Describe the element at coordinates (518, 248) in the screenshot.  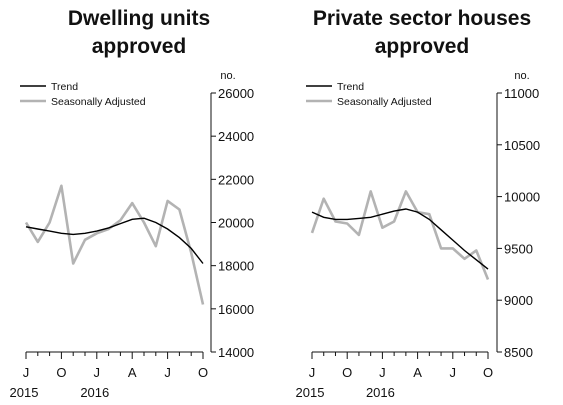
I see `y-tick-label: 9500` at that location.